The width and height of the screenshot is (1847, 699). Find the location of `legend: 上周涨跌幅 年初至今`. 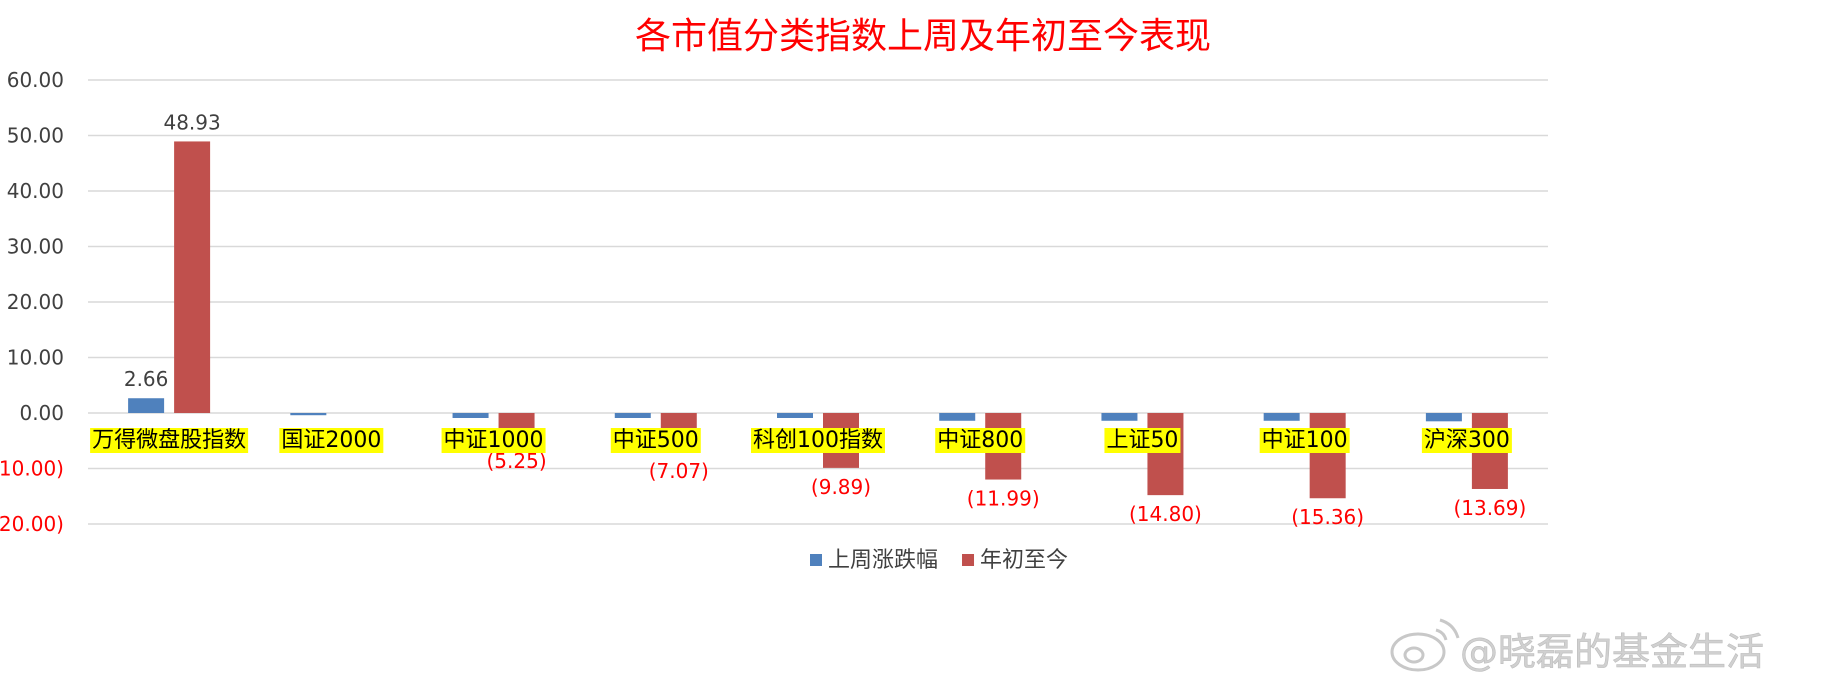

legend: 上周涨跌幅 年初至今 is located at coordinates (939, 560).